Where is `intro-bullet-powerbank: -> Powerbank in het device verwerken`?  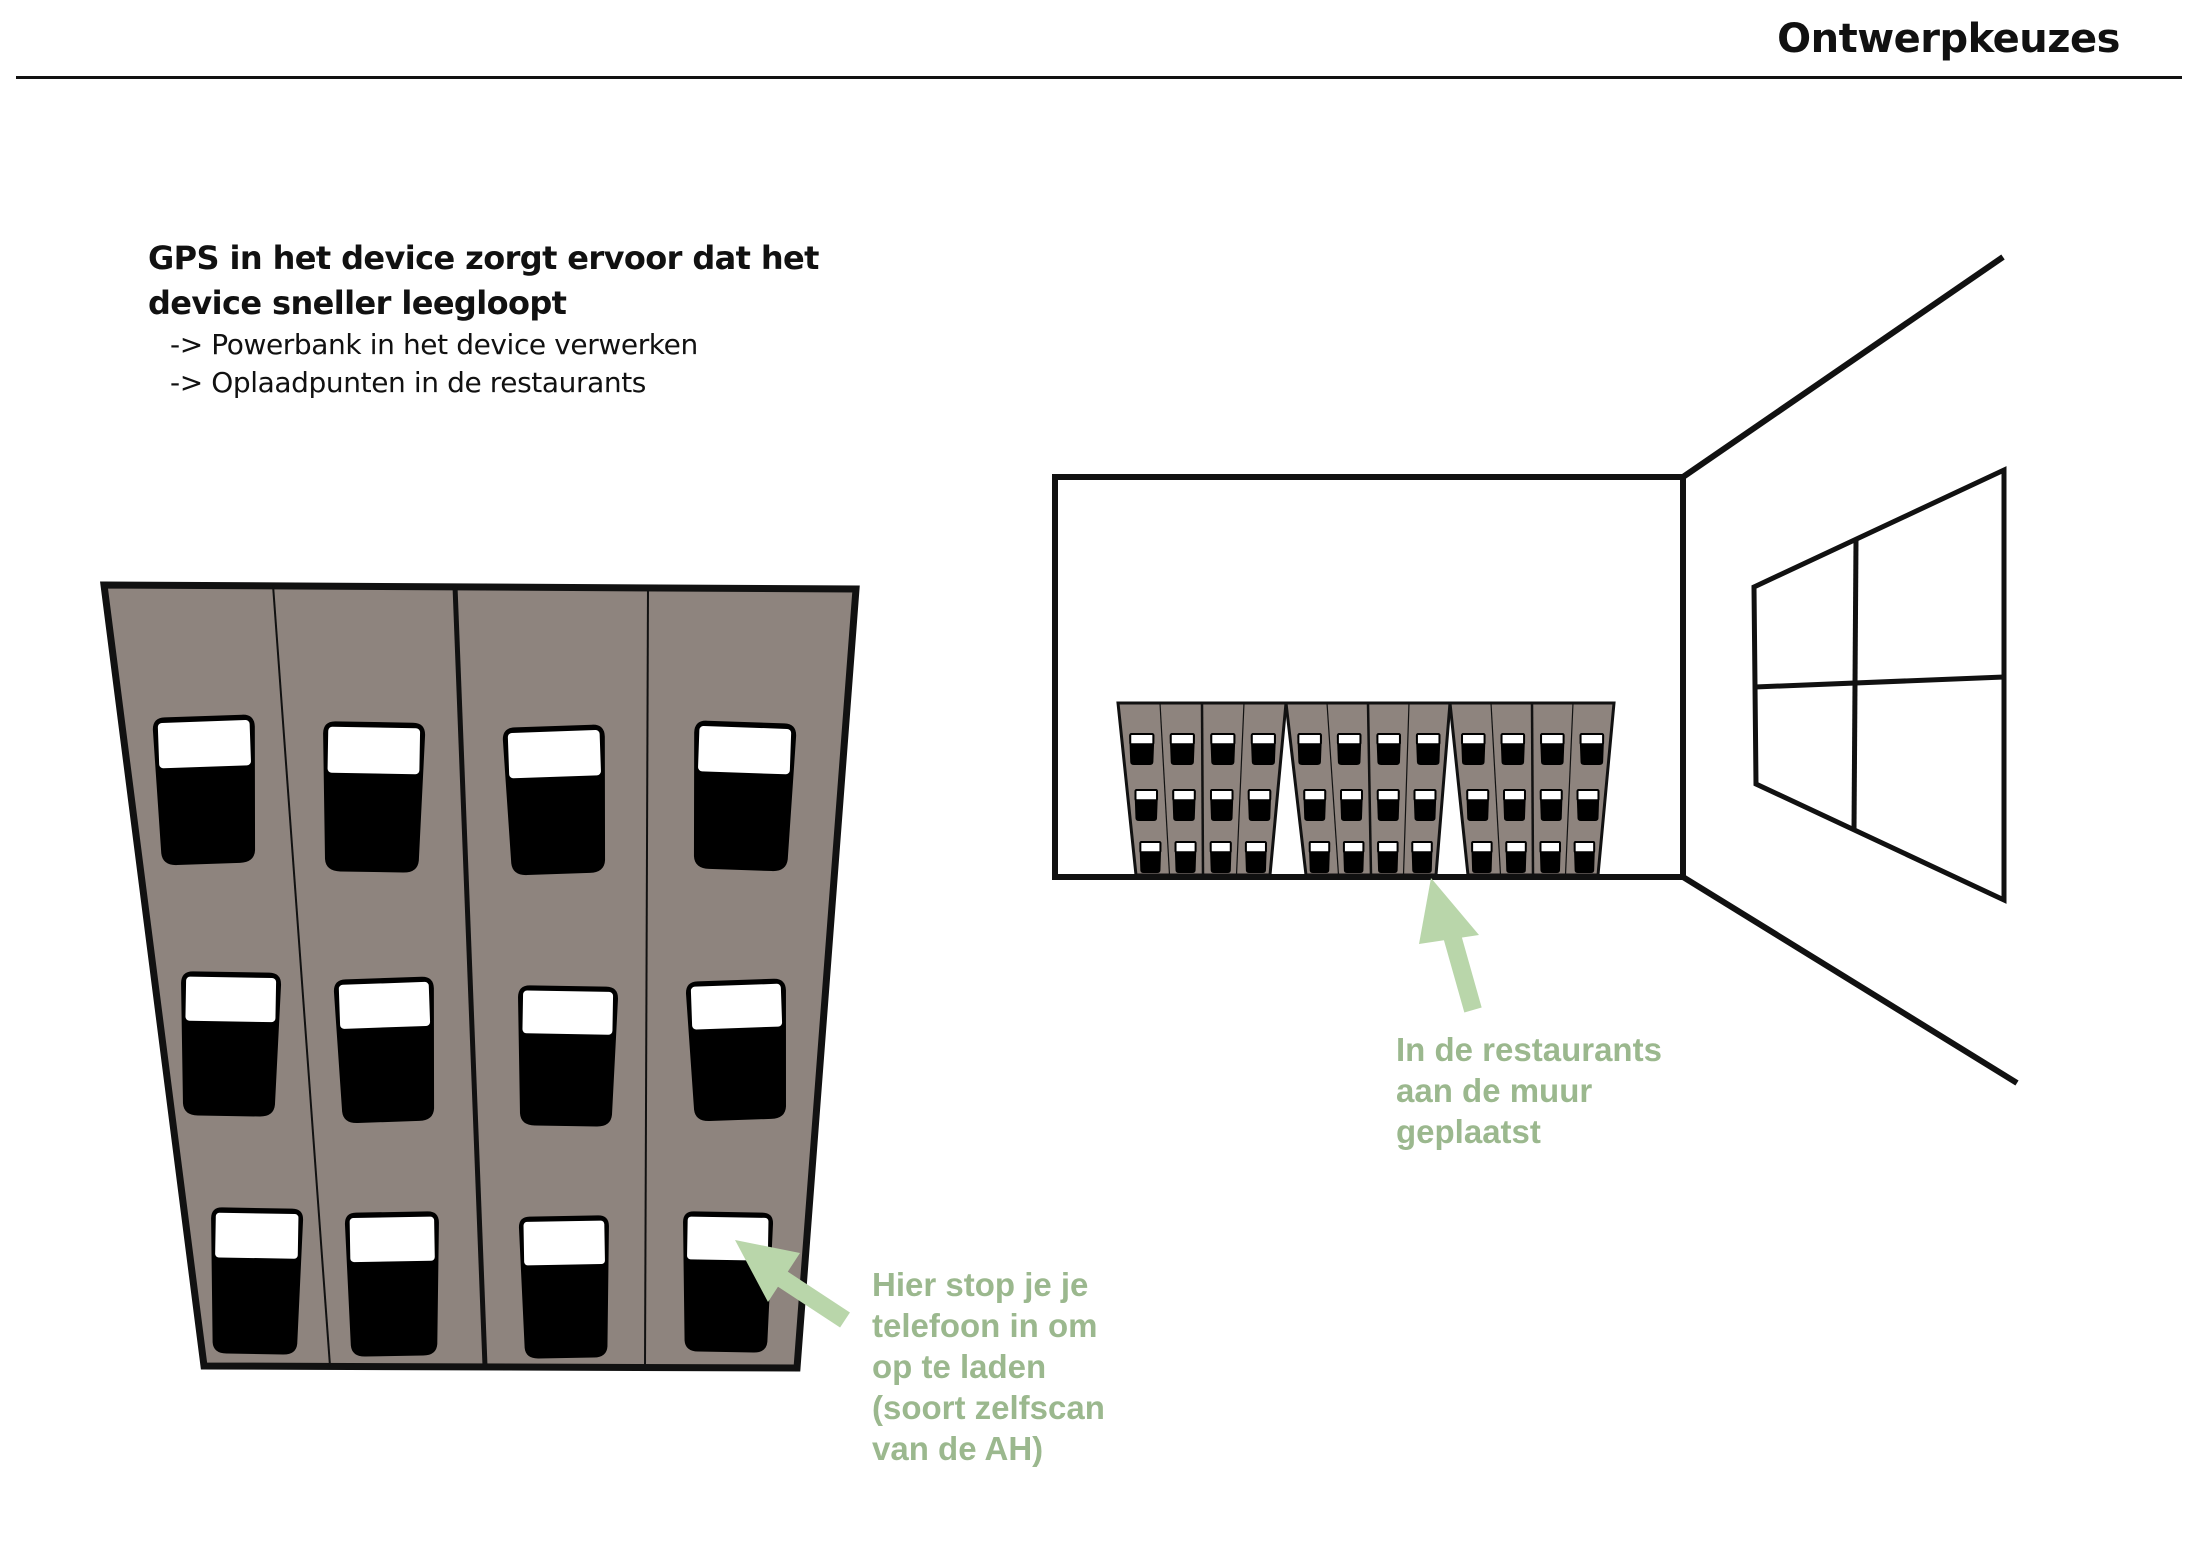
intro-bullet-powerbank: -> Powerbank in het device verwerken is located at coordinates (434, 344).